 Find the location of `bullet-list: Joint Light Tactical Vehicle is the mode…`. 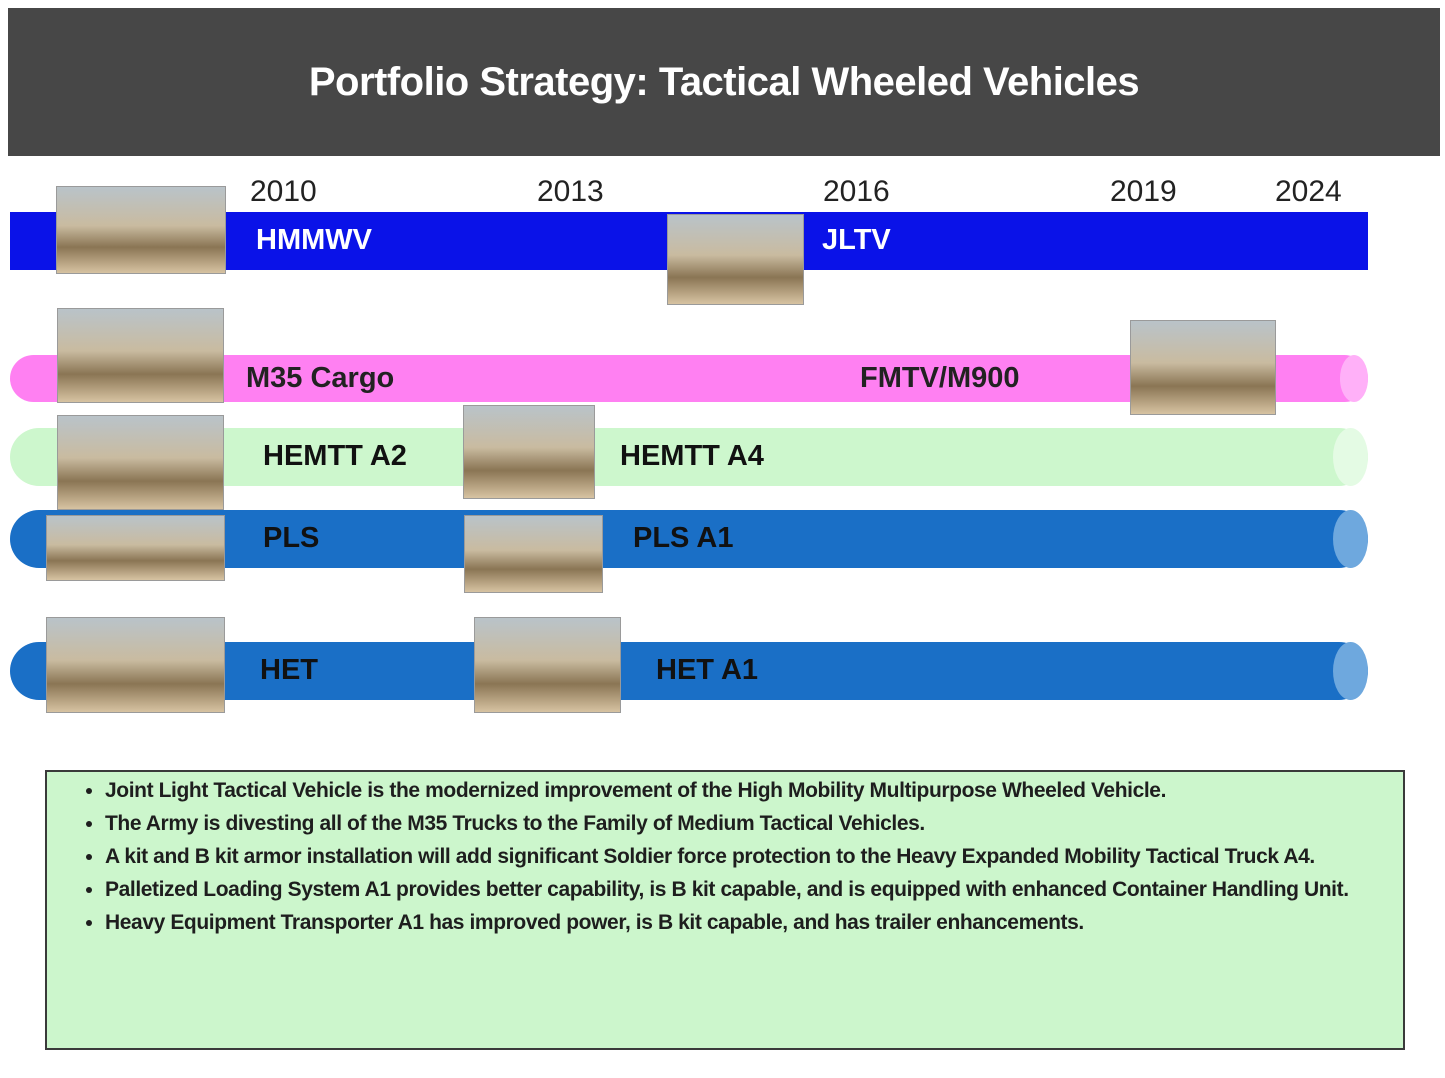

bullet-list: Joint Light Tactical Vehicle is the mode… is located at coordinates (735, 856).